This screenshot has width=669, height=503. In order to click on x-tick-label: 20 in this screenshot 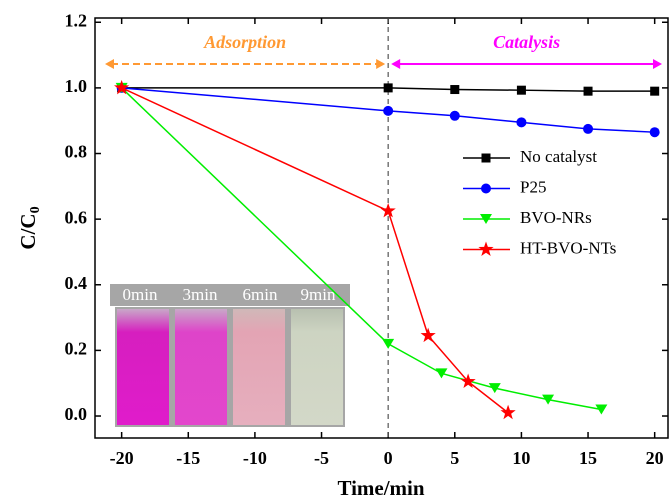, I will do `click(655, 458)`.